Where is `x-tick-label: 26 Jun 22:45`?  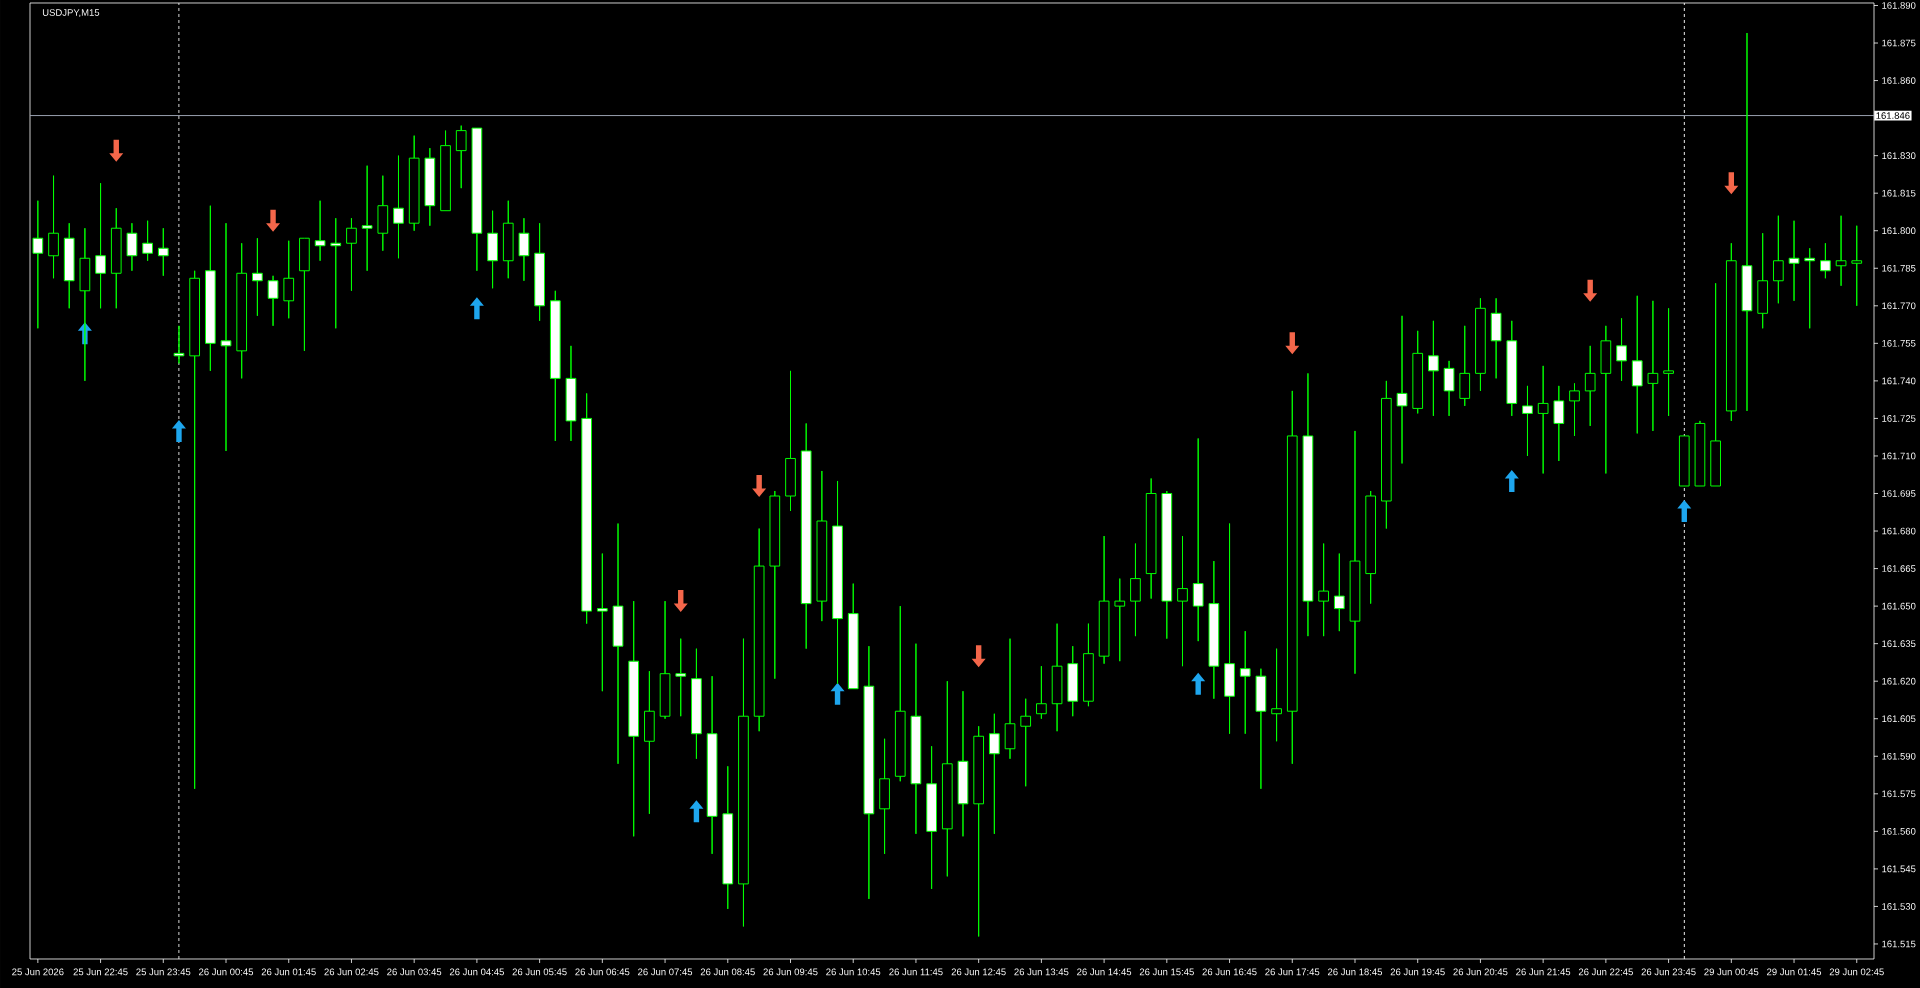
x-tick-label: 26 Jun 22:45 is located at coordinates (1605, 972).